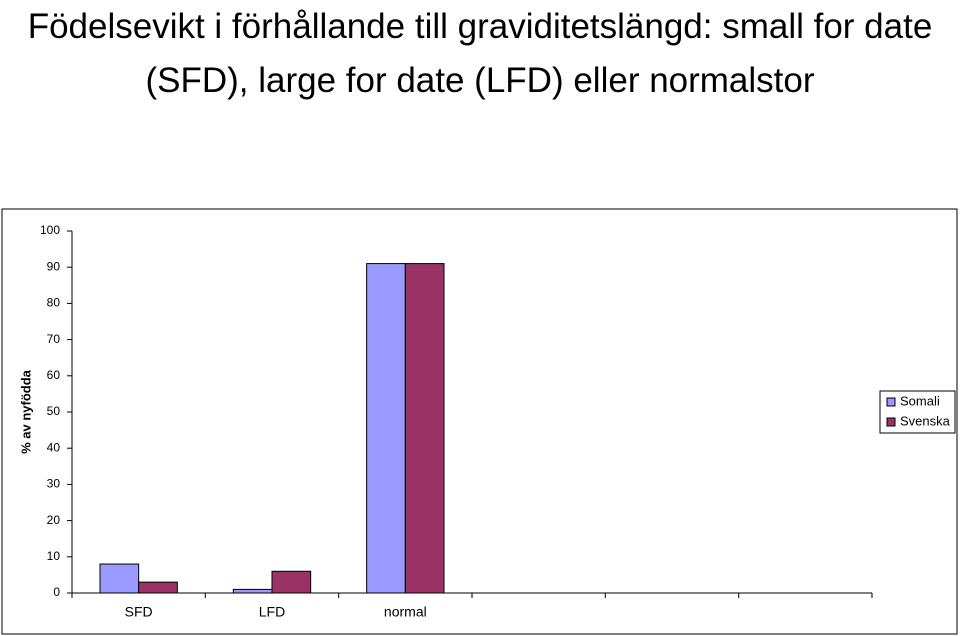  What do you see at coordinates (54, 556) in the screenshot?
I see `y-tick-label: 10` at bounding box center [54, 556].